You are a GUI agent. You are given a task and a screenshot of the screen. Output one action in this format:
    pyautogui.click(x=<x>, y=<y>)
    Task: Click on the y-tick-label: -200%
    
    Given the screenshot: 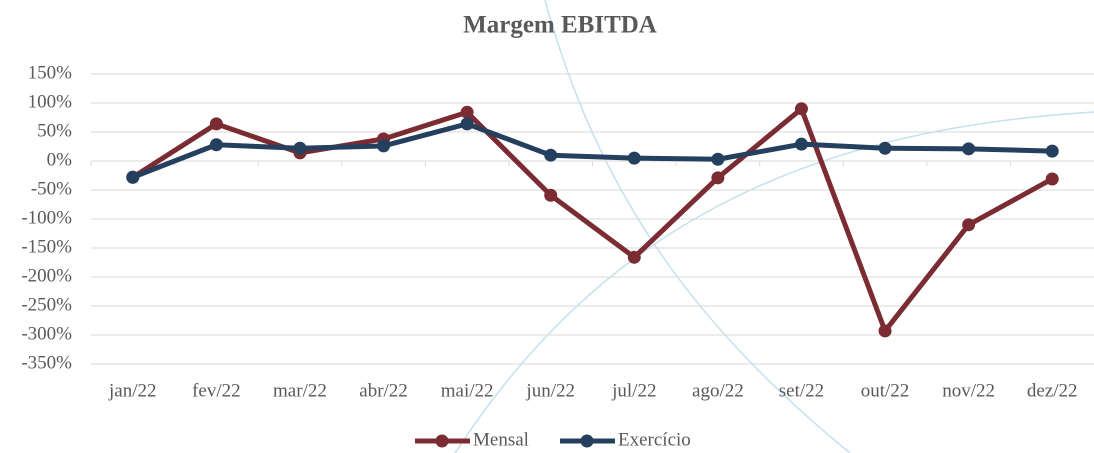 What is the action you would take?
    pyautogui.click(x=46, y=275)
    